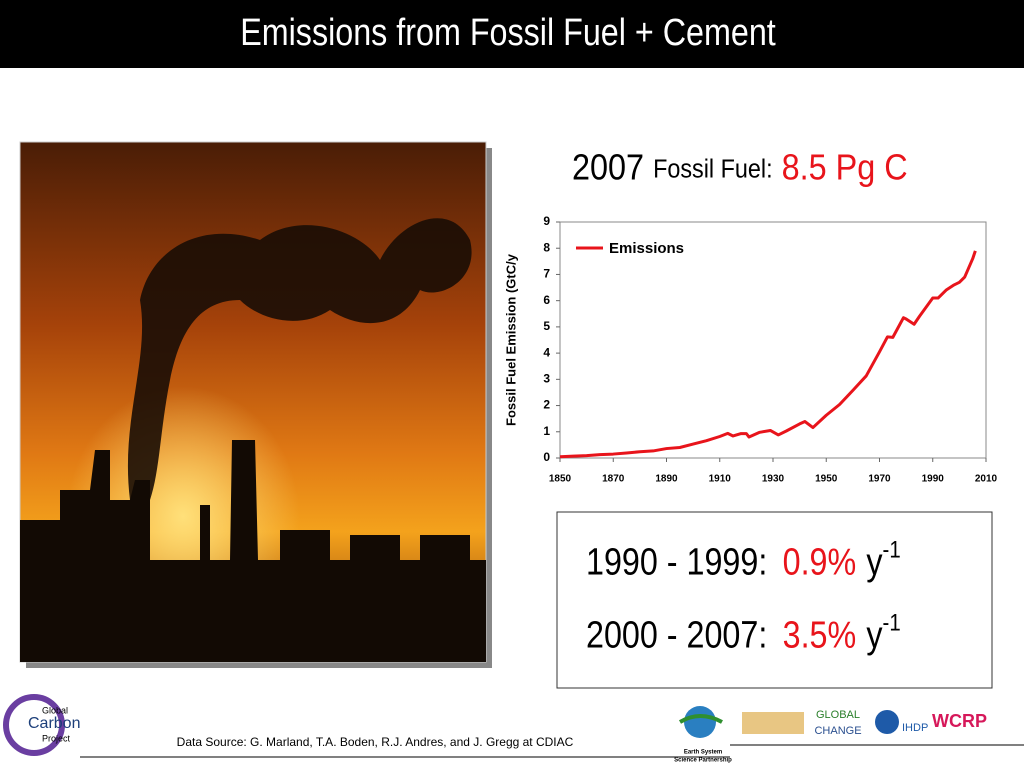 This screenshot has width=1024, height=768. Describe the element at coordinates (546, 379) in the screenshot. I see `y-tick-label: 3` at that location.